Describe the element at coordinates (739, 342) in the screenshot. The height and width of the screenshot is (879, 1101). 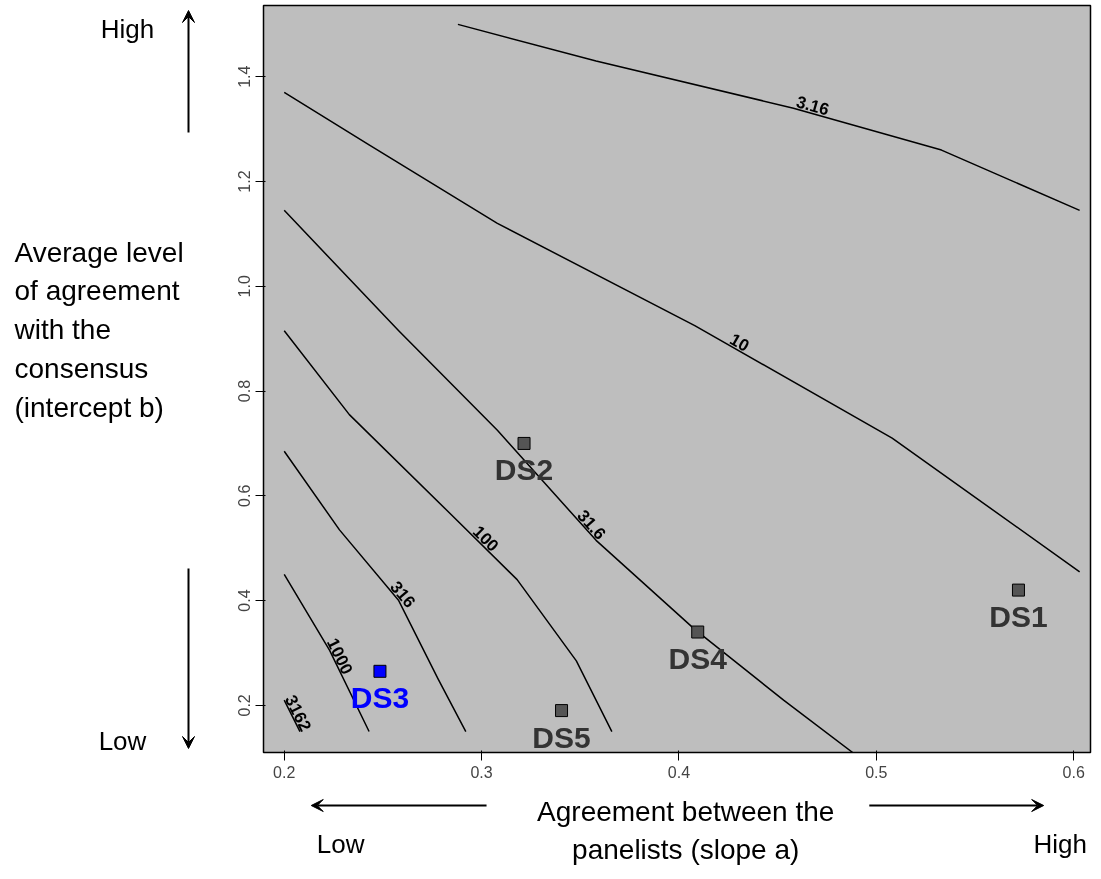
I see `text: 10` at that location.